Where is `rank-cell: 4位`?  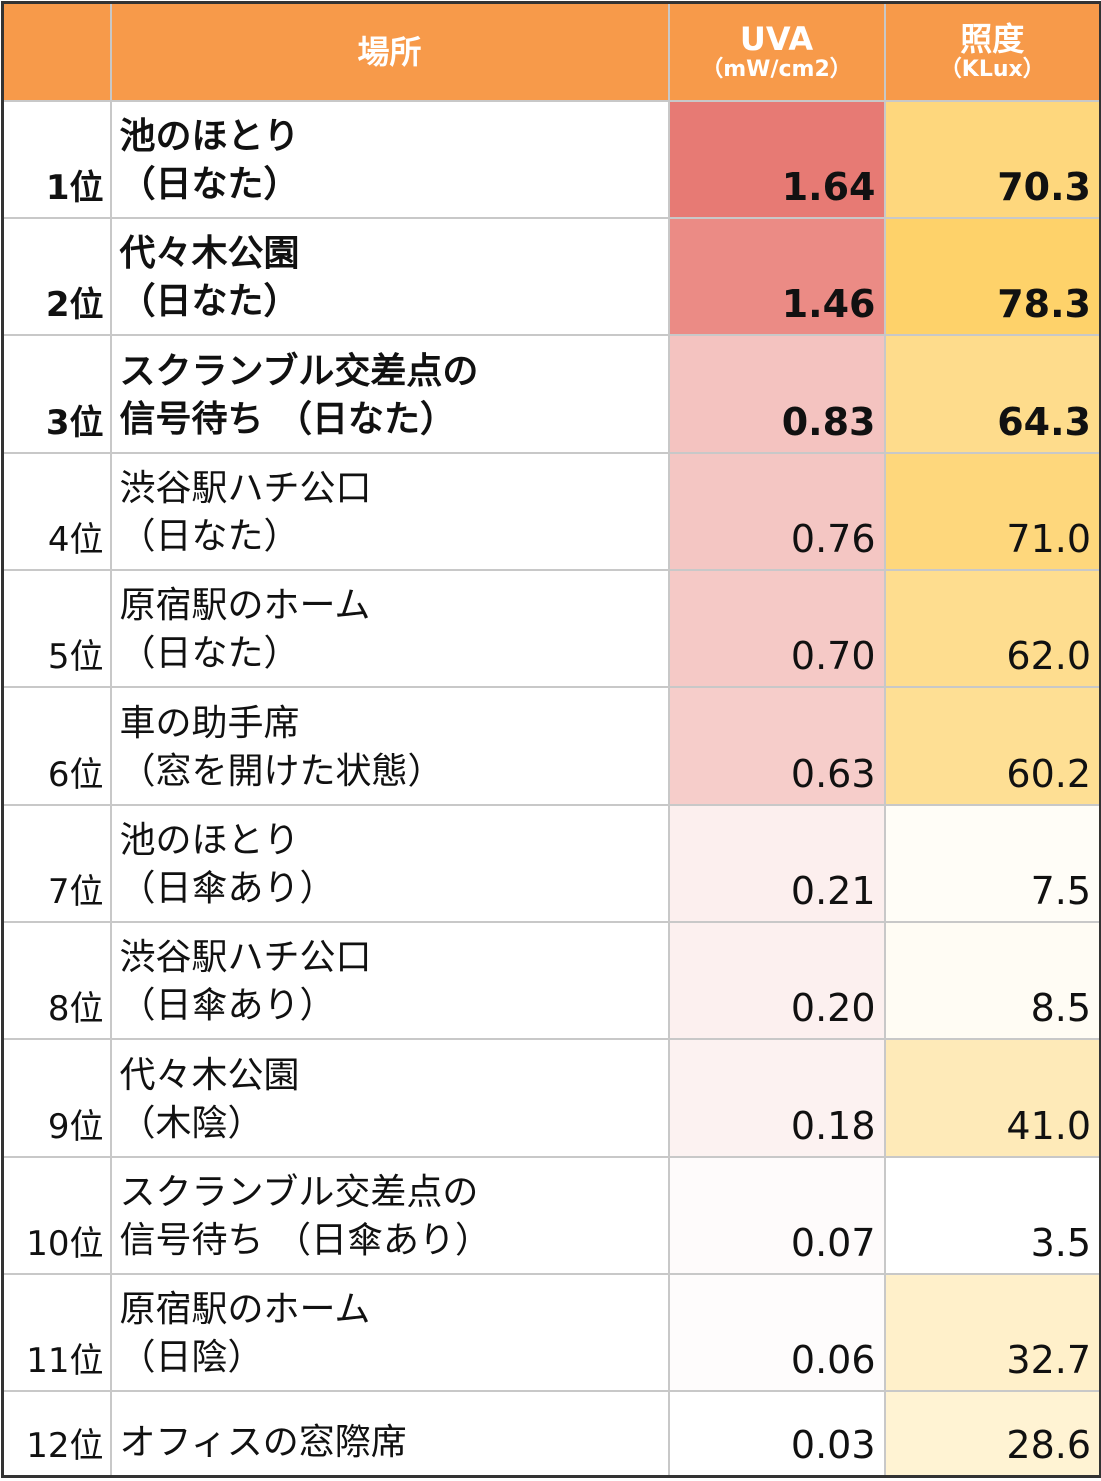
rank-cell: 4位 is located at coordinates (56, 511).